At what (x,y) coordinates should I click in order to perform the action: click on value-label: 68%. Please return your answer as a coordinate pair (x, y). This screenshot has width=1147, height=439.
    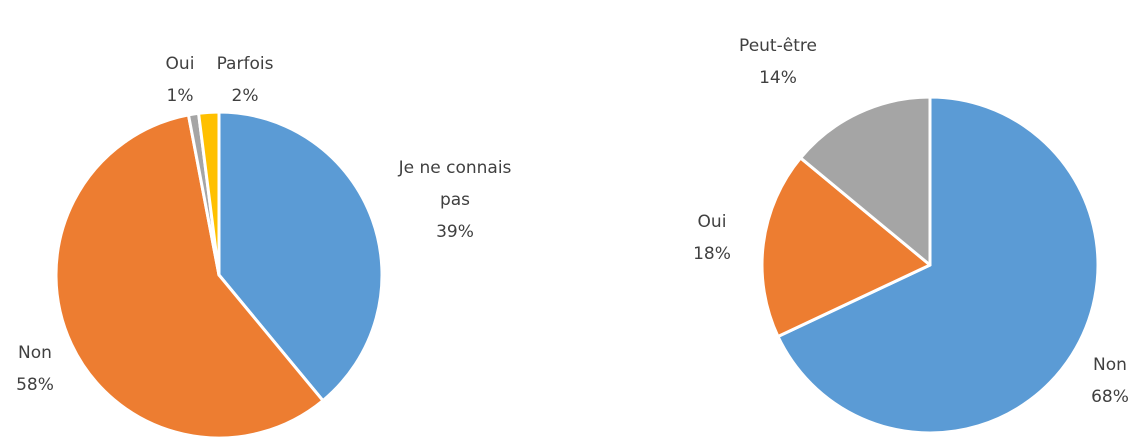
    Looking at the image, I should click on (1110, 397).